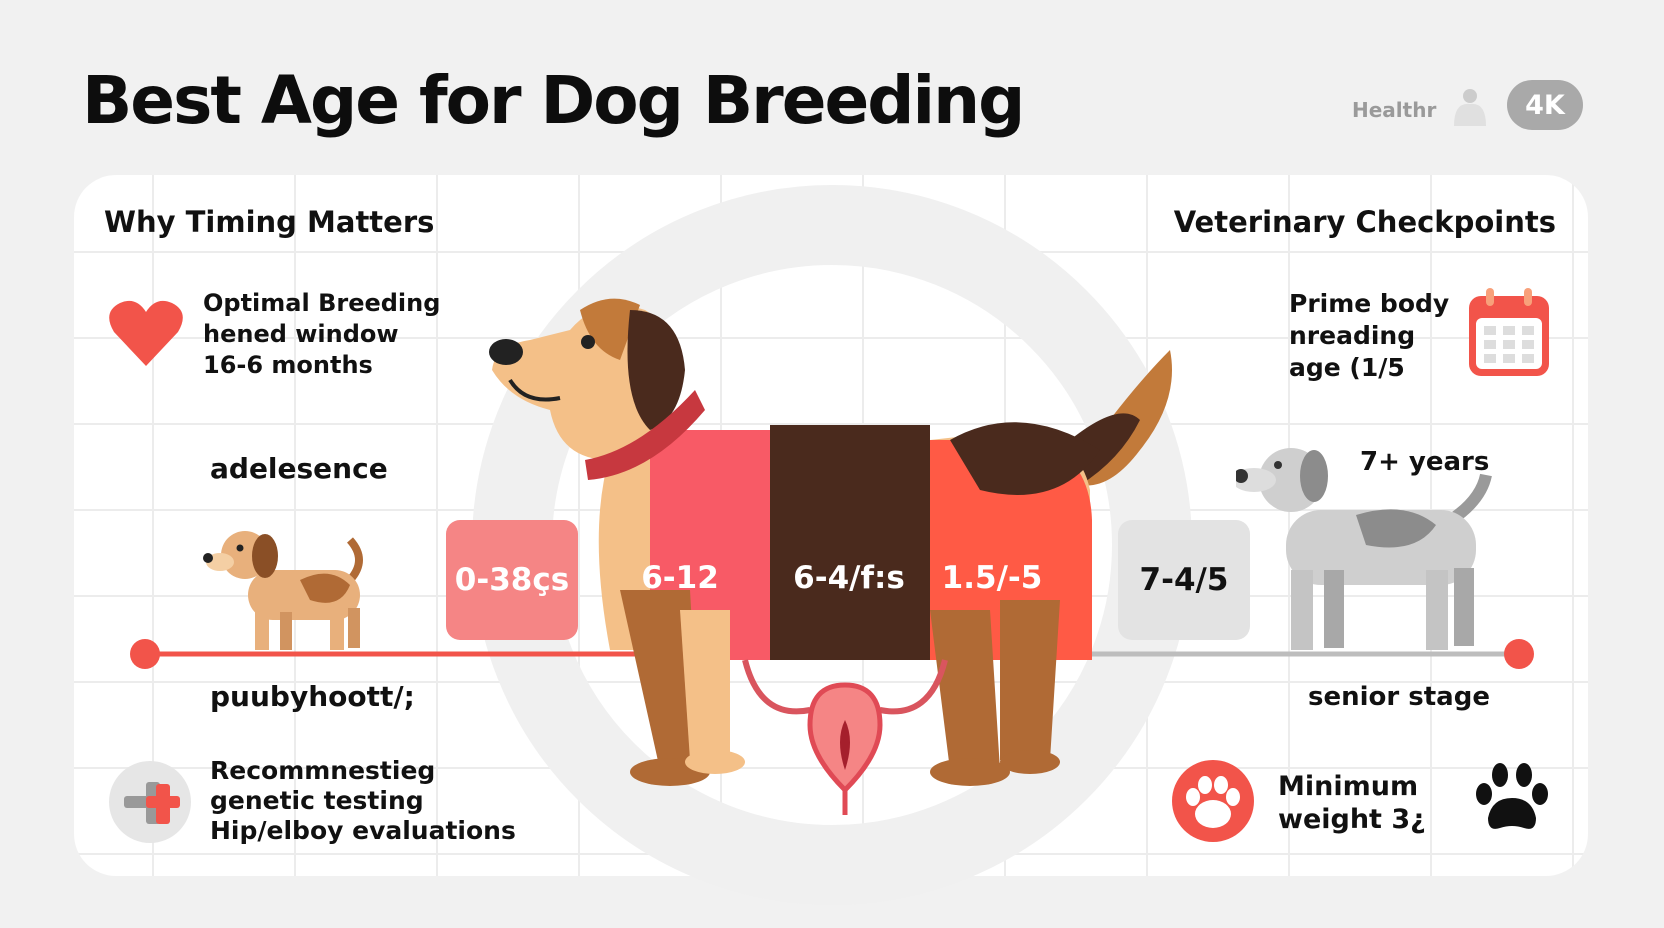 This screenshot has height=928, width=1664. What do you see at coordinates (512, 580) in the screenshot?
I see `stage-box-puppy: 0-38çs` at bounding box center [512, 580].